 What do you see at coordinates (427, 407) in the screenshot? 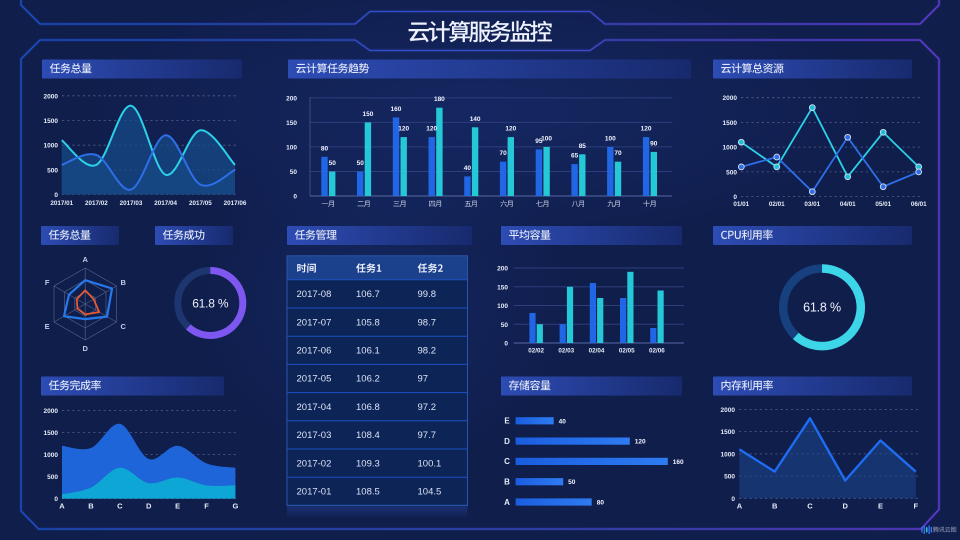
I see `svg-text: 97.2` at bounding box center [427, 407].